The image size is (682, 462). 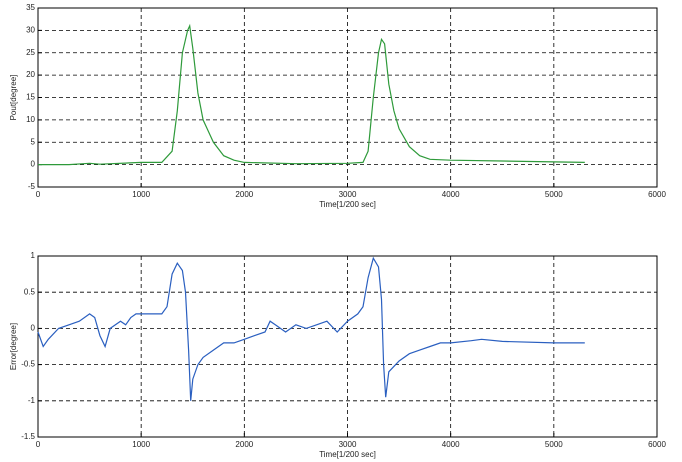 I want to click on y-axis-label: Pout[degree], so click(x=13, y=98).